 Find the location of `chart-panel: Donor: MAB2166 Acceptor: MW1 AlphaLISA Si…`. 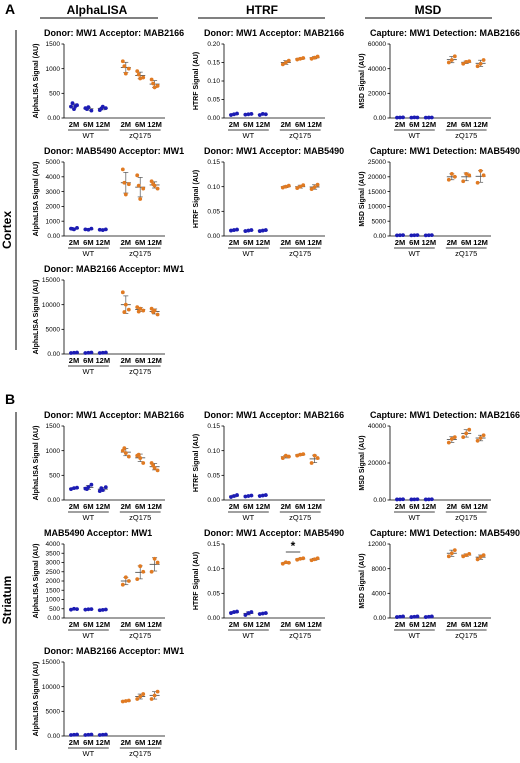

chart-panel: Donor: MAB2166 Acceptor: MW1 AlphaLISA Si… is located at coordinates (108, 702).